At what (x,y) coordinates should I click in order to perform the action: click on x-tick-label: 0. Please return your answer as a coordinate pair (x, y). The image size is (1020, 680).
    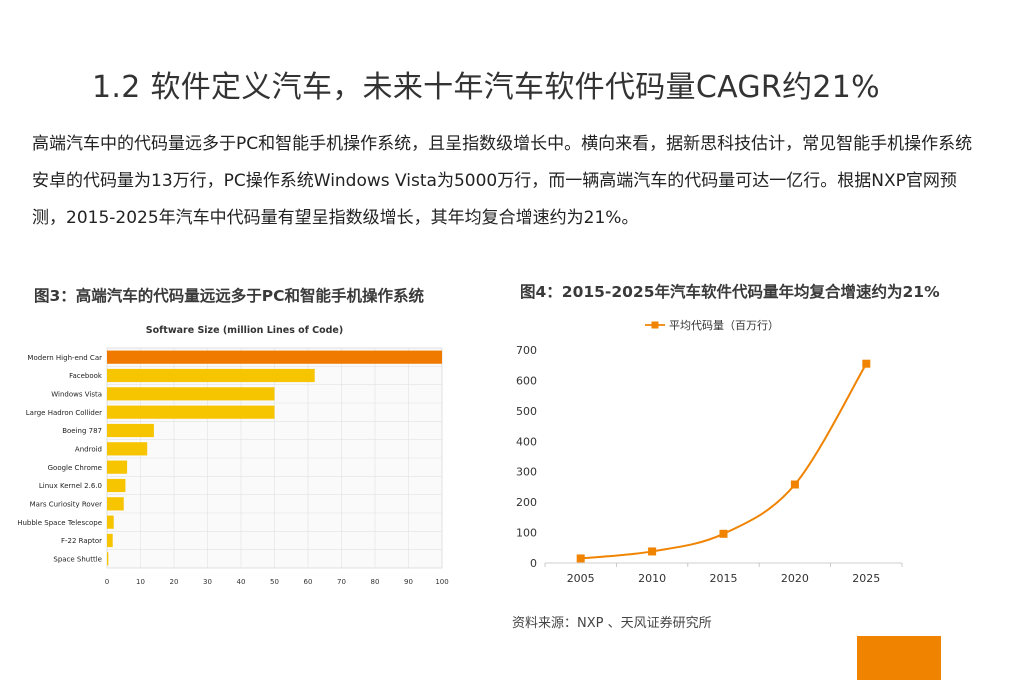
    Looking at the image, I should click on (107, 582).